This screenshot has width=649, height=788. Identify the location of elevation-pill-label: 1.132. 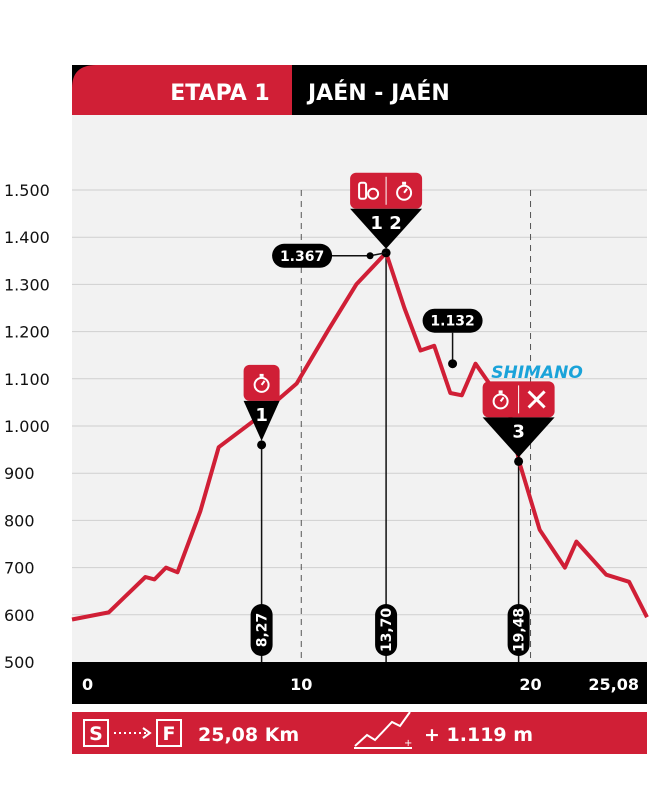
(452, 322).